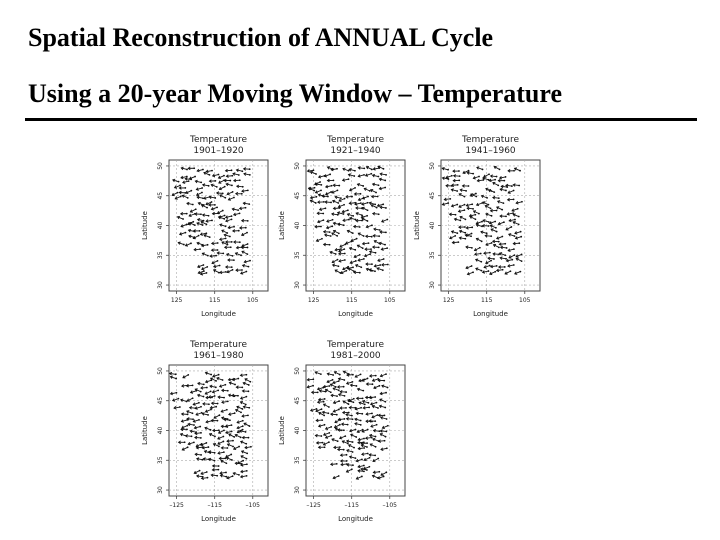 This screenshot has width=720, height=540. I want to click on x-tick-label: 125, so click(449, 300).